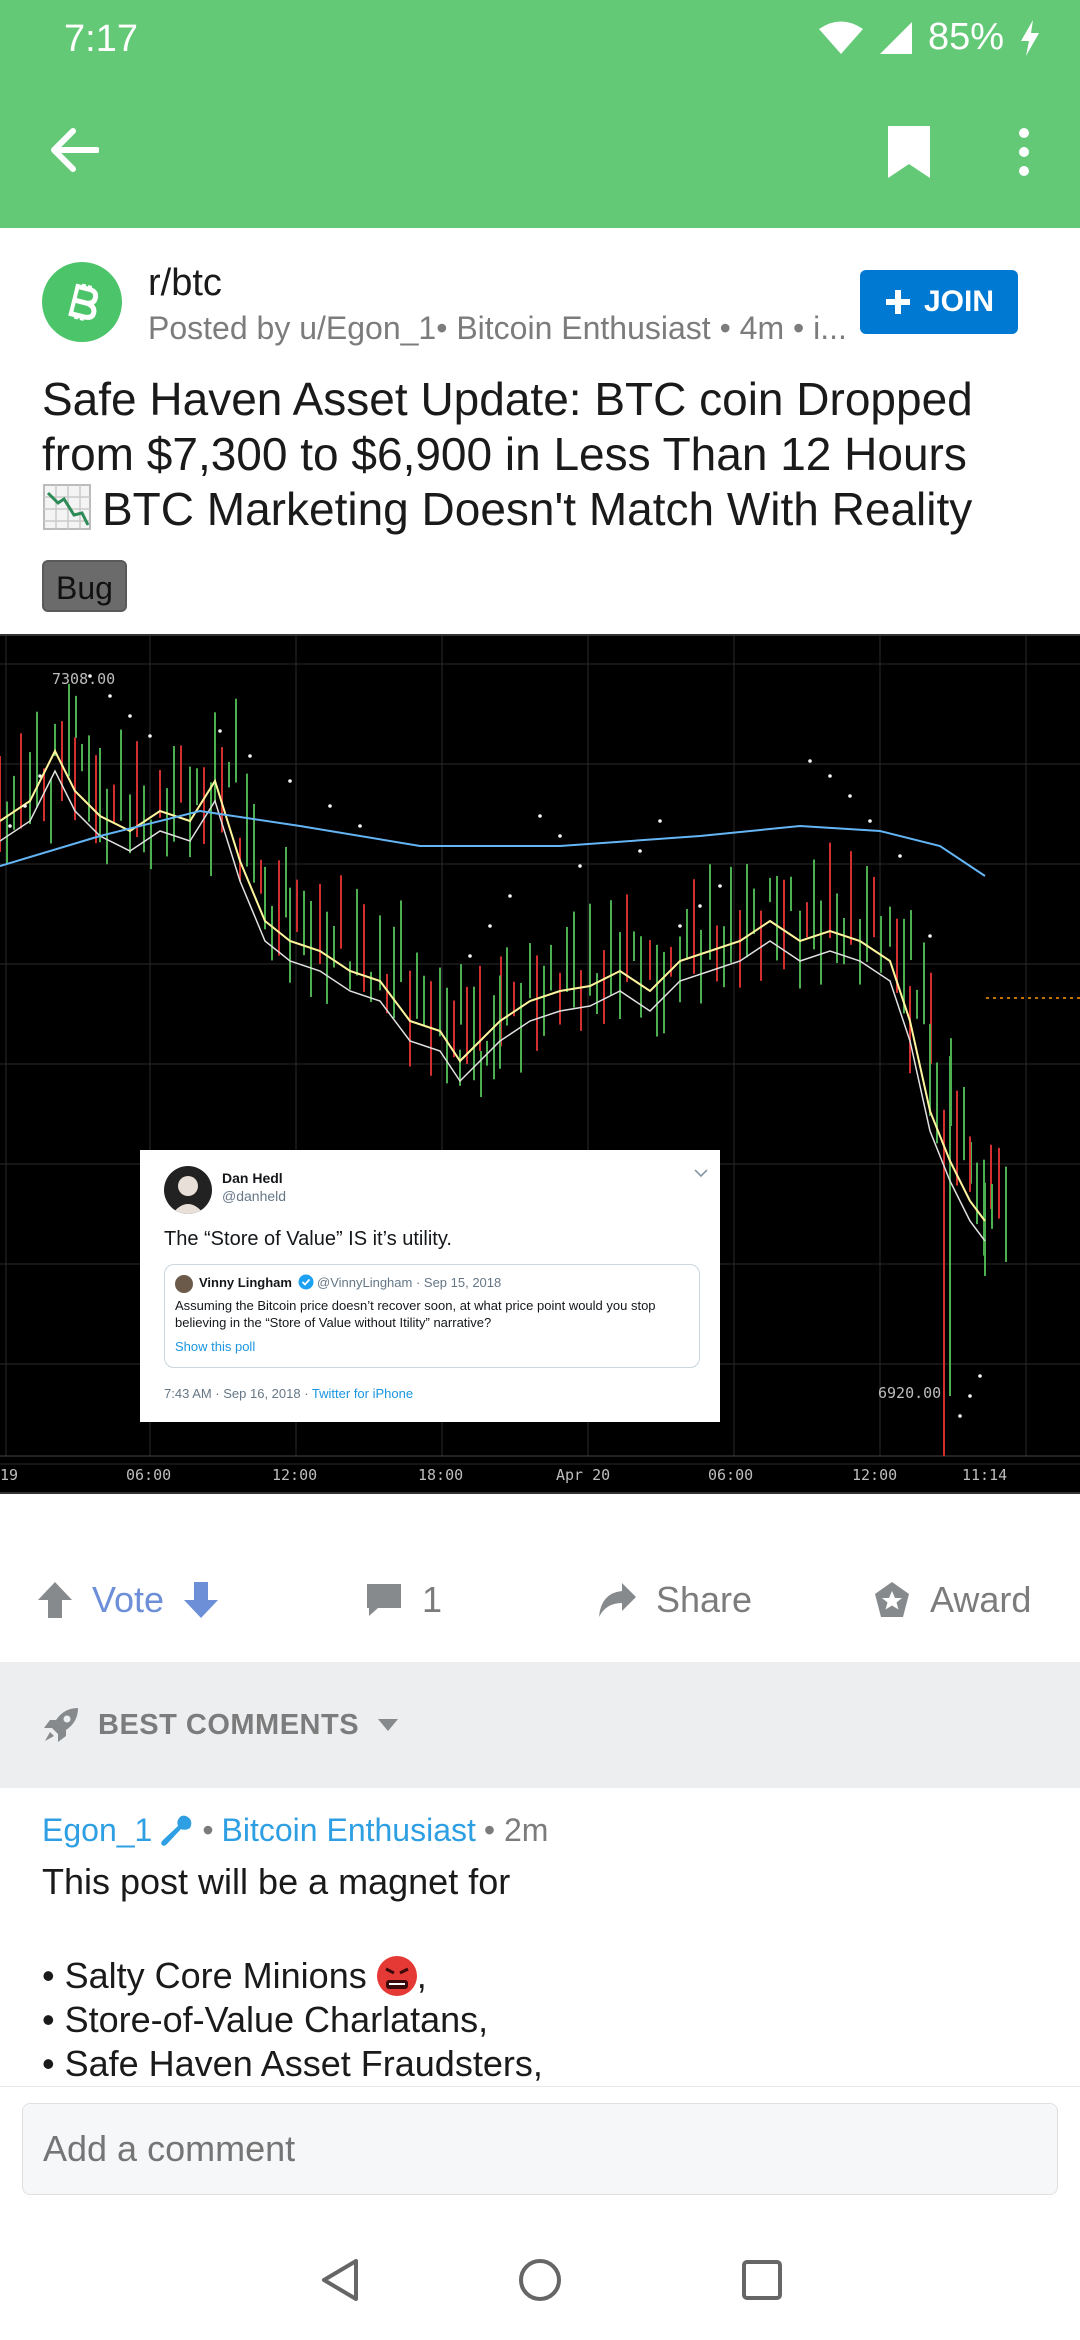 The height and width of the screenshot is (2340, 1080). Describe the element at coordinates (185, 283) in the screenshot. I see `subreddit-name: r/btc` at that location.